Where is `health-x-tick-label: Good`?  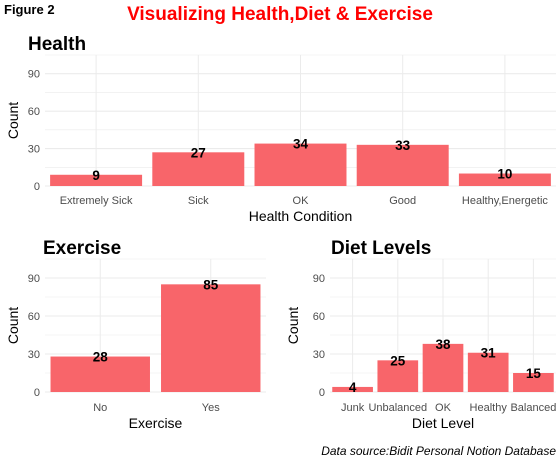 health-x-tick-label: Good is located at coordinates (402, 201).